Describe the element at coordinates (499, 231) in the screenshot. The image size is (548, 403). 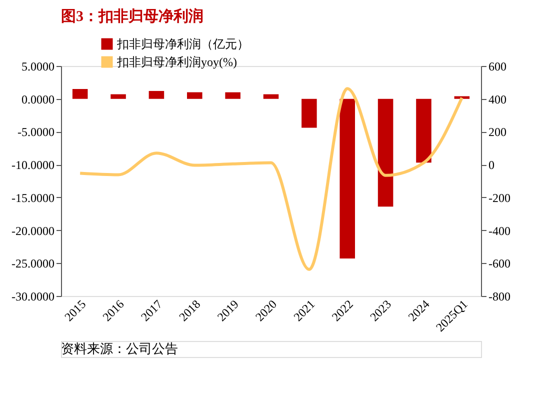
I see `y2-tick-label: -400` at that location.